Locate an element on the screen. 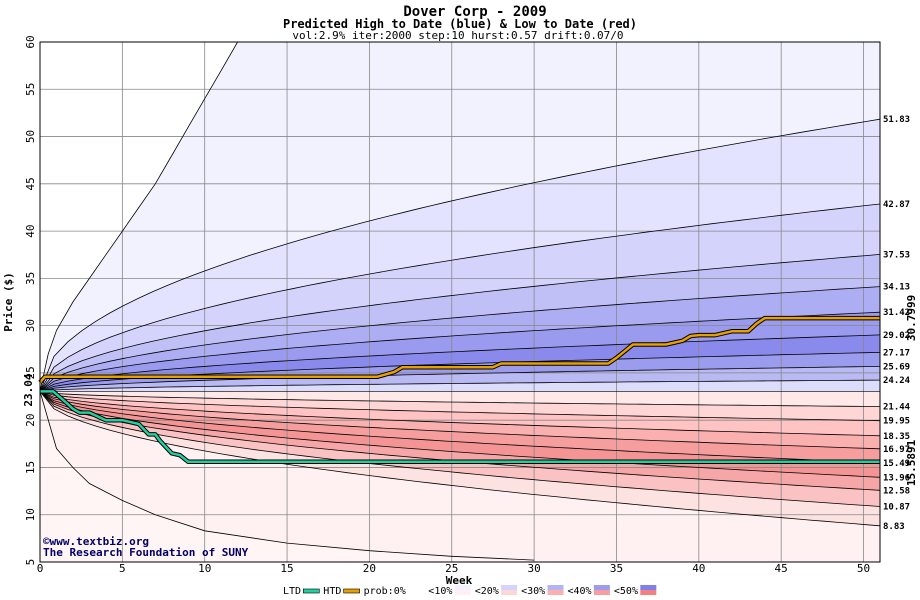  percentile-value-label: 51.83 is located at coordinates (896, 120).